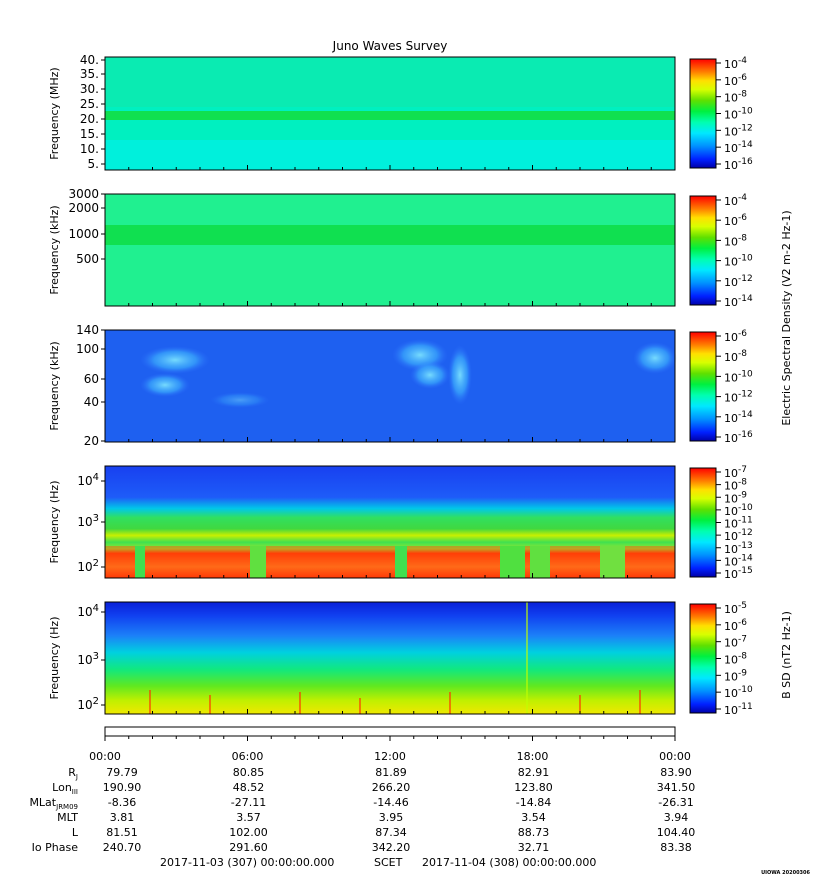  Describe the element at coordinates (390, 46) in the screenshot. I see `figure-title: Juno Waves Survey` at that location.